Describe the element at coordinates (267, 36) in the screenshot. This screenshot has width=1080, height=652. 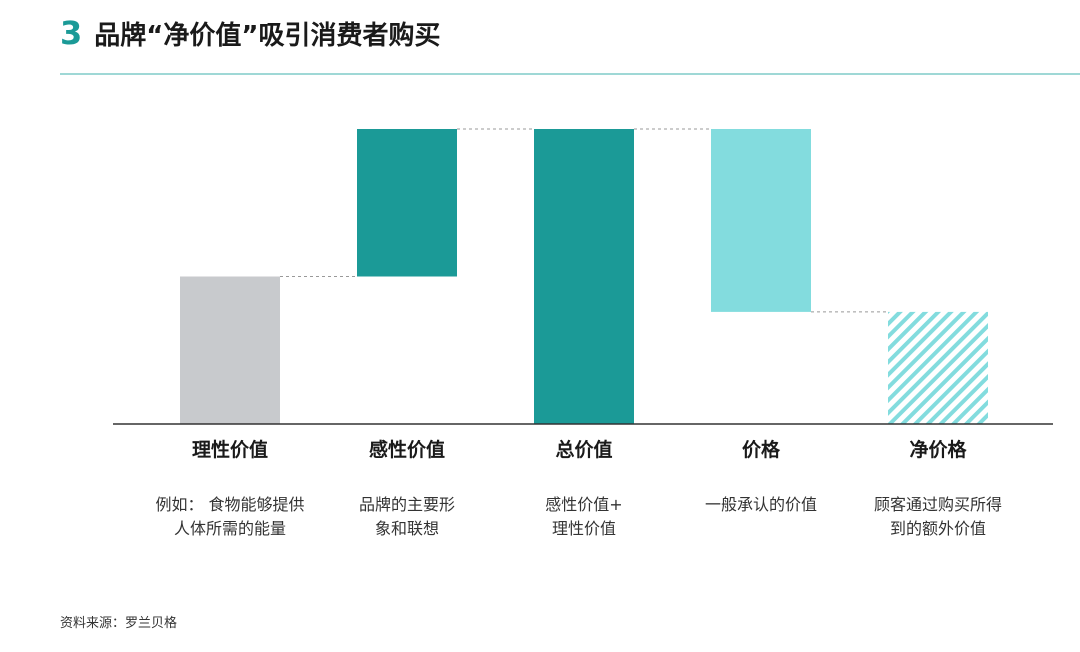
I see `figure-title-text: 品牌“净价值”吸引消费者购买` at that location.